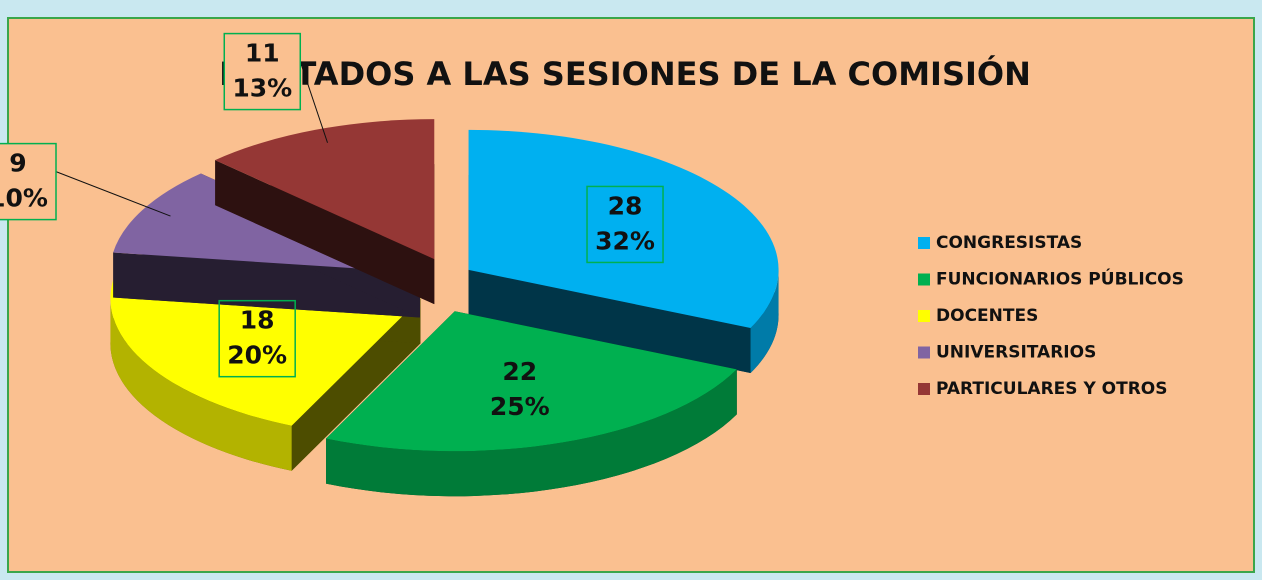 This screenshot has height=580, width=1262. What do you see at coordinates (24, 198) in the screenshot?
I see `percent-label: 10%` at bounding box center [24, 198].